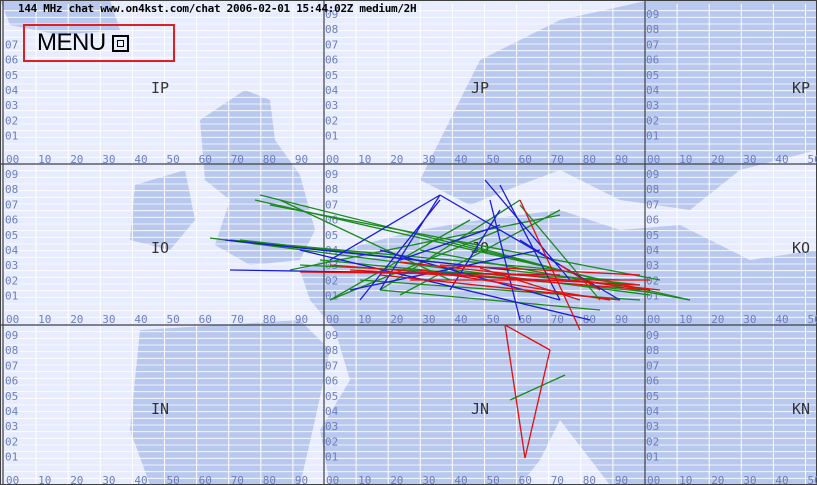 The image size is (817, 485). What do you see at coordinates (99, 43) in the screenshot?
I see `menu-button: MENU` at bounding box center [99, 43].